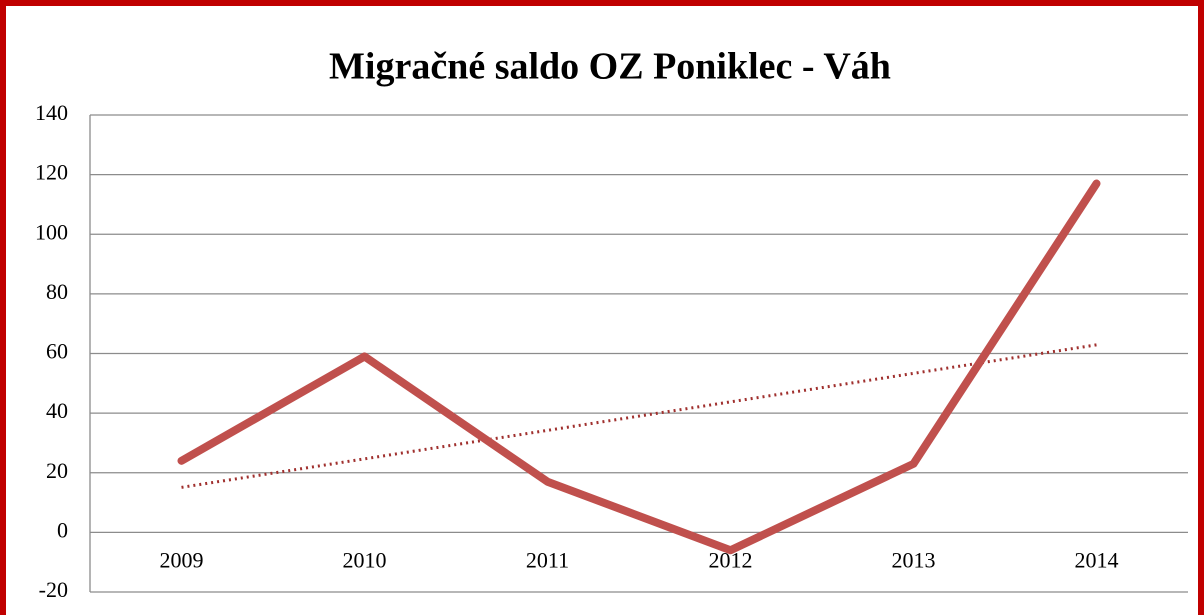  I want to click on y-tick-label: 60, so click(57, 351).